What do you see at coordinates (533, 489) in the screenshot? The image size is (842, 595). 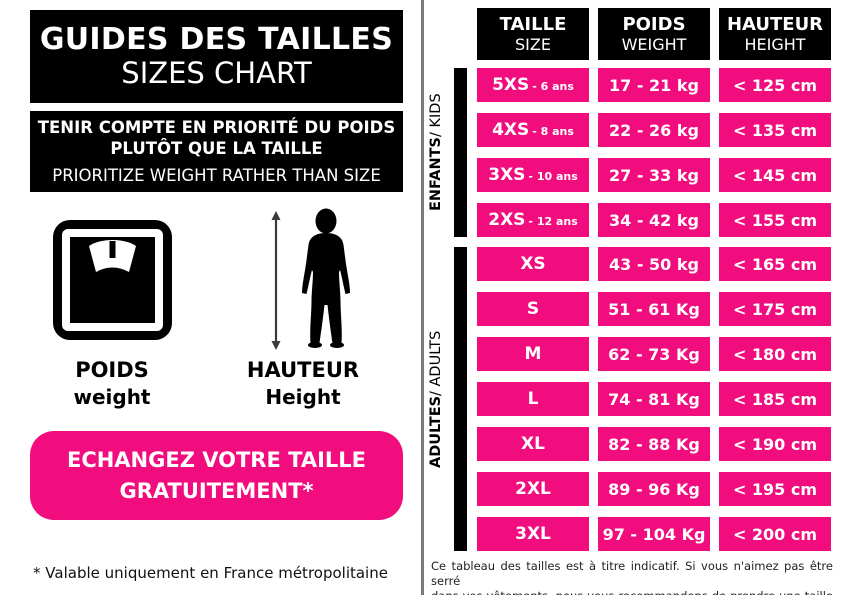 I see `size-cell: 2XL` at bounding box center [533, 489].